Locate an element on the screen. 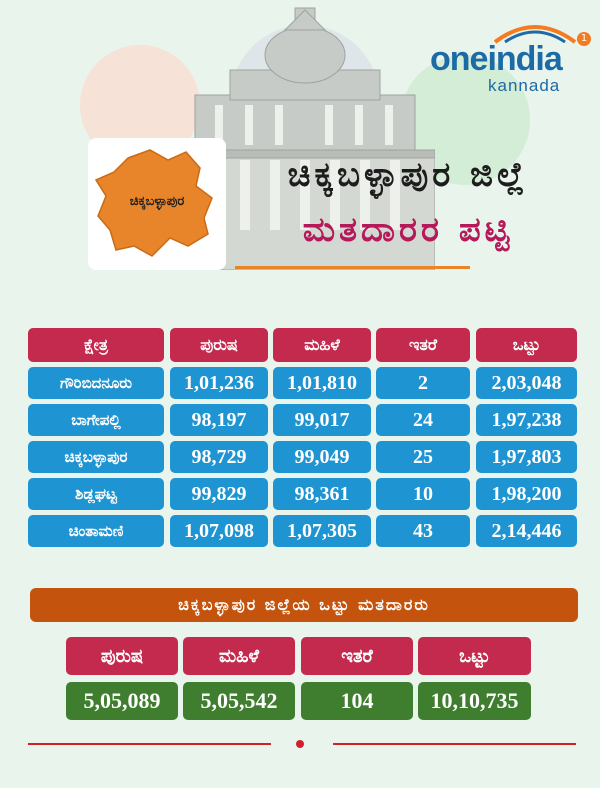 This screenshot has width=600, height=788. summary-value-total: 10,10,735 is located at coordinates (474, 701).